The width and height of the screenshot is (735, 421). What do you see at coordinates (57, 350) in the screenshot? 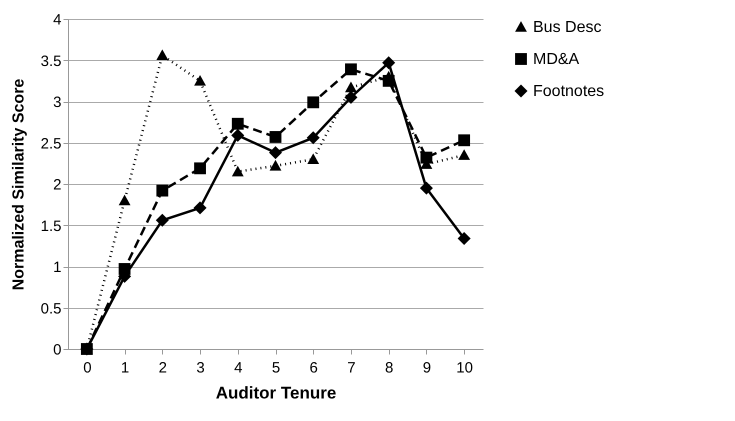
I see `y-tick-label: 0` at bounding box center [57, 350].